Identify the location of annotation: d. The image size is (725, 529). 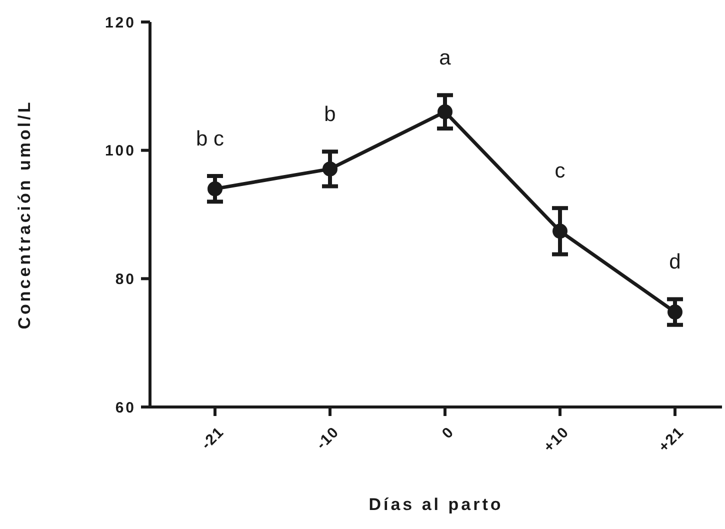
(675, 262).